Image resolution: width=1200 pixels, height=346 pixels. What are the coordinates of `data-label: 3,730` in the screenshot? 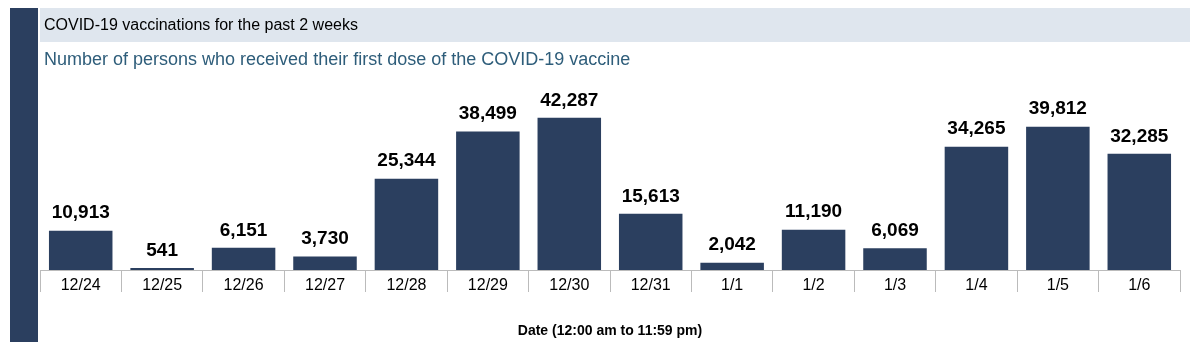 It's located at (325, 238).